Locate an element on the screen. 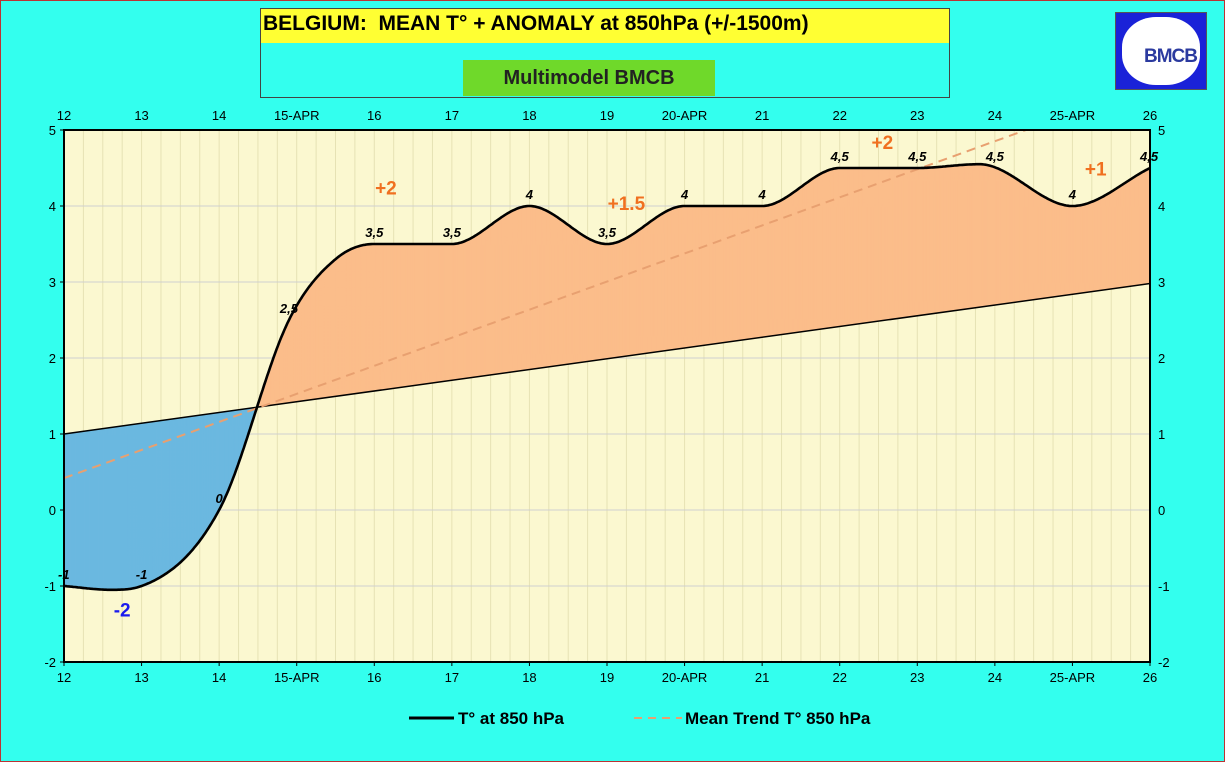 This screenshot has height=762, width=1225. x-tick-label-bottom: 15-APR is located at coordinates (297, 677).